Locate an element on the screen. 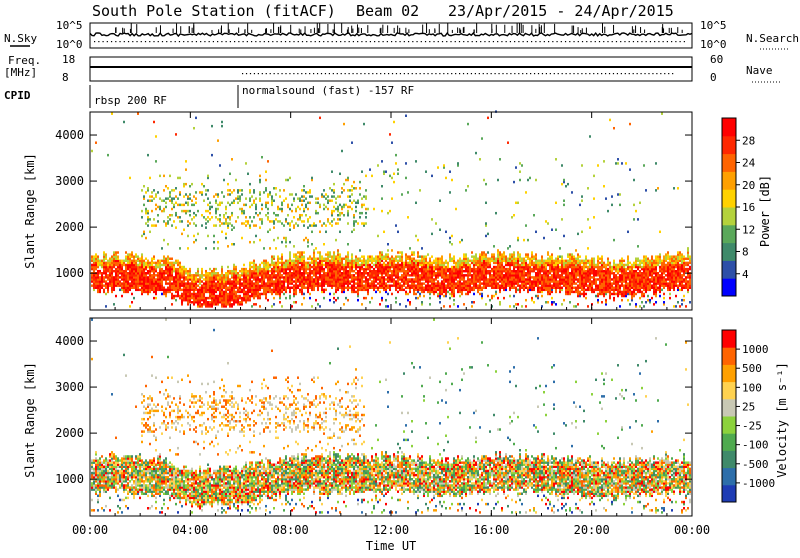 The height and width of the screenshot is (558, 800). station-title: South Pole Station (fitACF) is located at coordinates (214, 11).